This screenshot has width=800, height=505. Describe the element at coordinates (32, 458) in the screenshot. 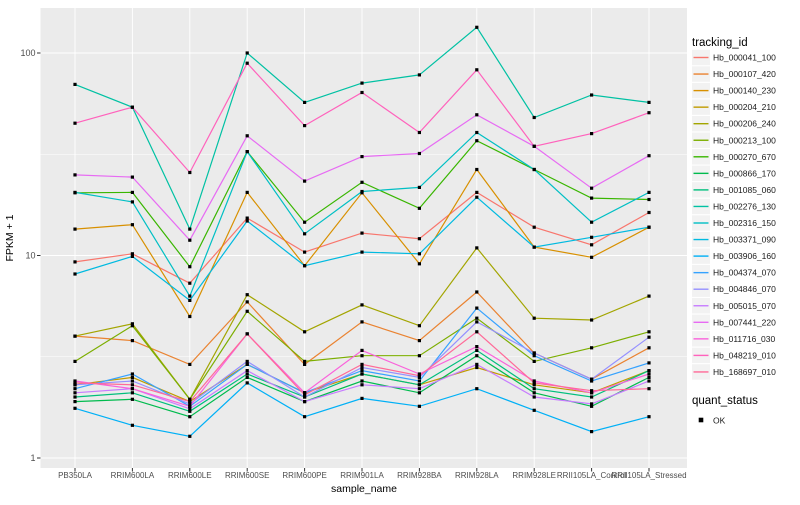

I see `y-tick-label-1: 1` at that location.